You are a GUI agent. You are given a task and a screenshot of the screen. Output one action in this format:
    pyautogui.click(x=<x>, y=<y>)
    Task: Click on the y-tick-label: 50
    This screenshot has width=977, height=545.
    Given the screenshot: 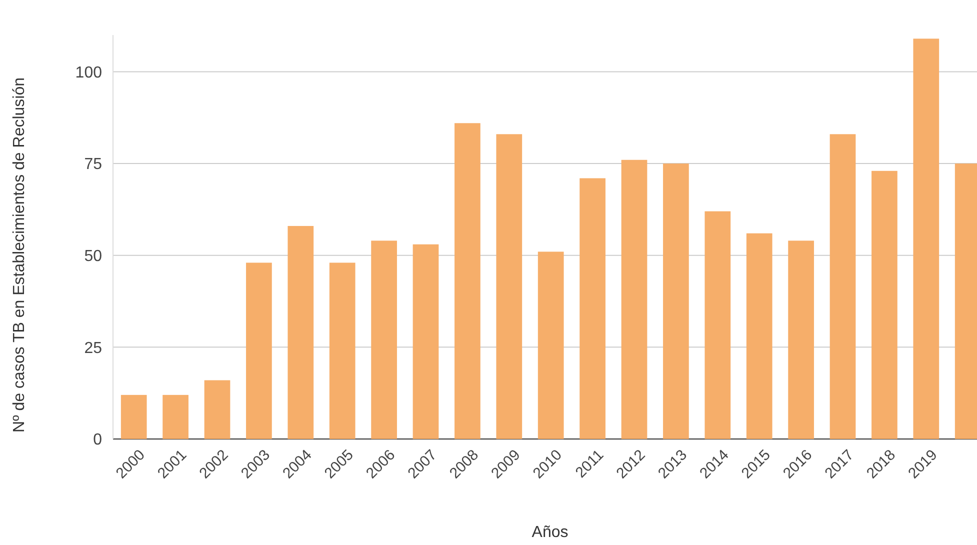 What is the action you would take?
    pyautogui.click(x=93, y=256)
    